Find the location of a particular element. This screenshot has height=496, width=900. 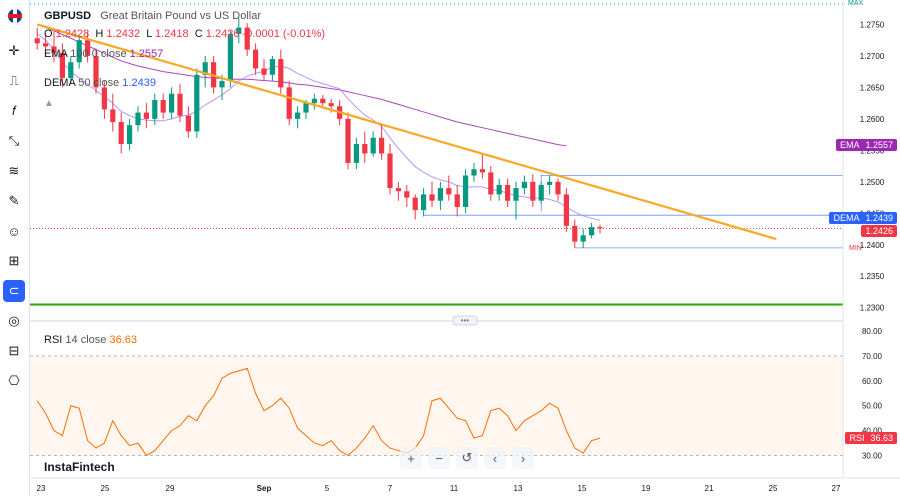

price-tick-label: 1.2300 is located at coordinates (872, 308).